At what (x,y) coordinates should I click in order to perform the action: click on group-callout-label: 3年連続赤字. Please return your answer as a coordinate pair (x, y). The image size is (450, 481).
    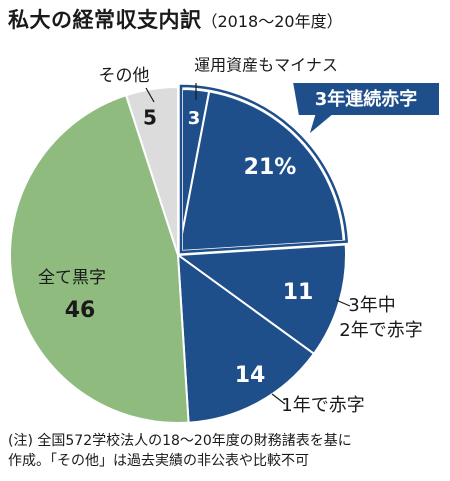
    Looking at the image, I should click on (366, 99).